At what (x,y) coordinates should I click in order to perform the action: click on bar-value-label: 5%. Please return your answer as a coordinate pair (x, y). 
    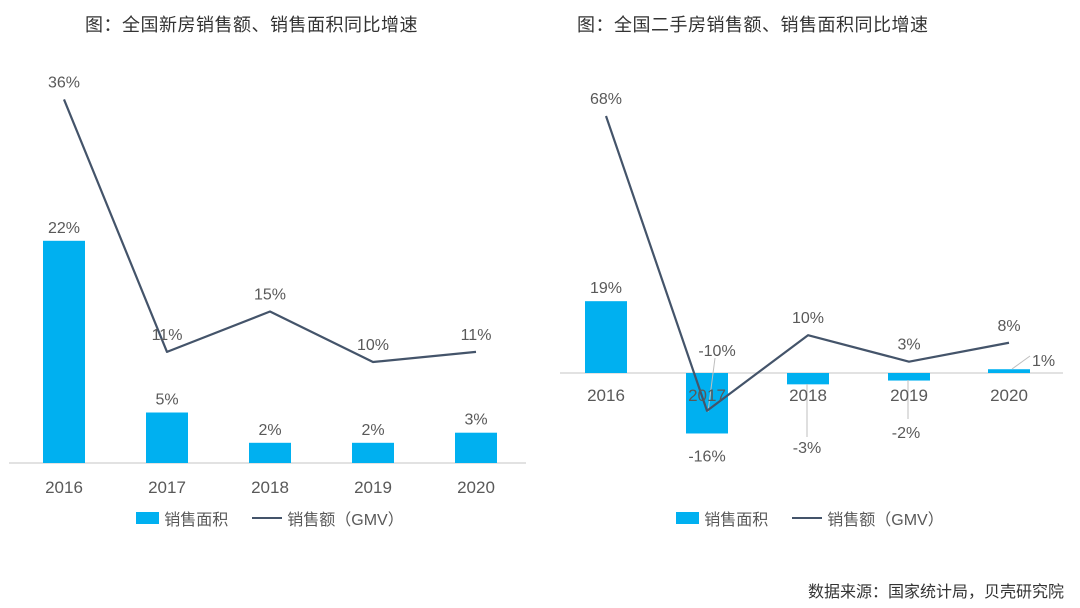
    Looking at the image, I should click on (166, 400).